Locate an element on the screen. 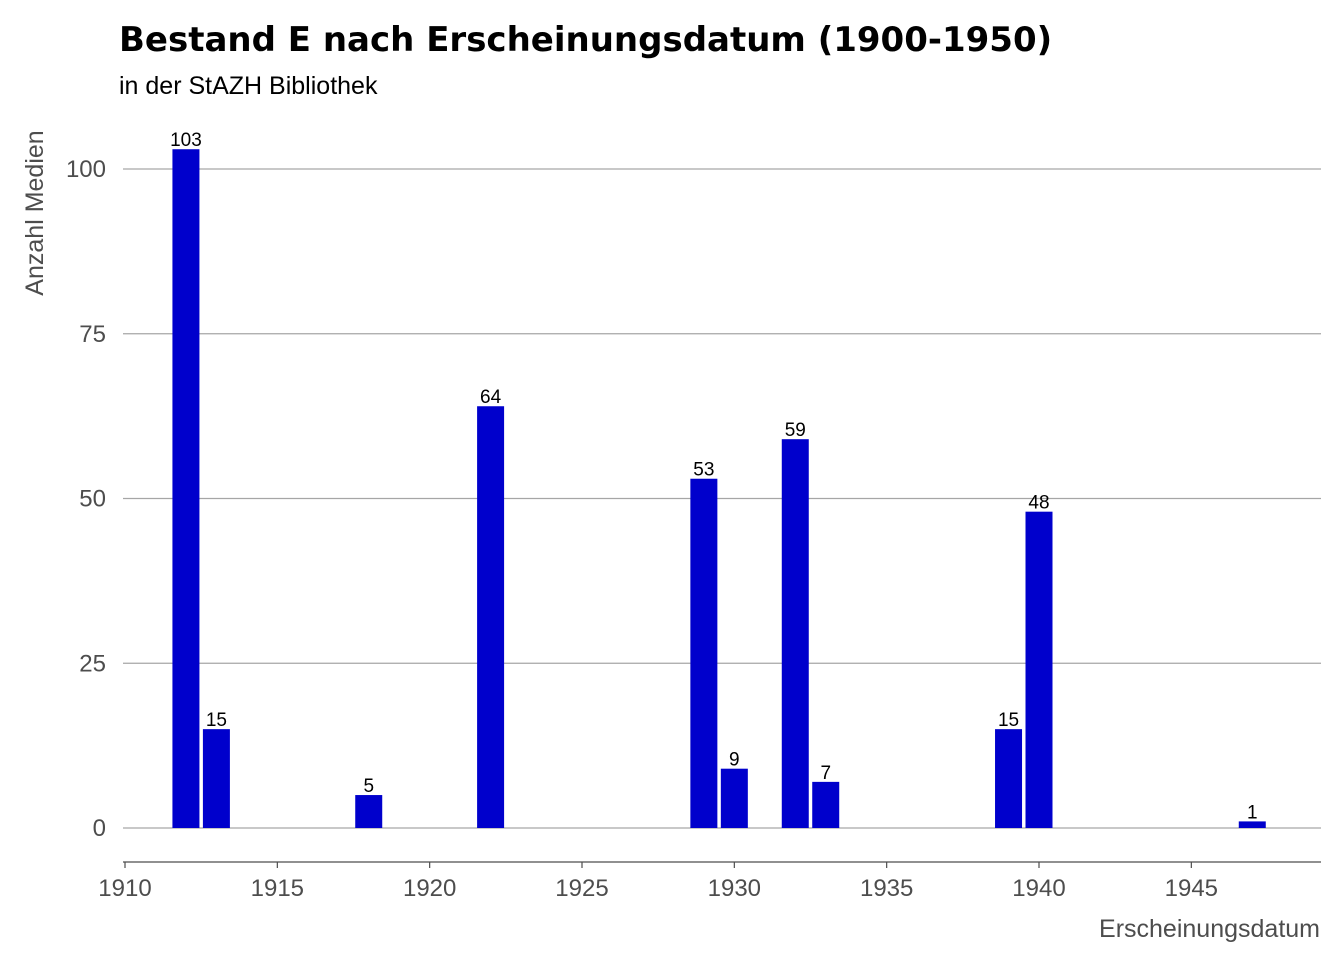 This screenshot has width=1344, height=960. y-tick-label: 100 is located at coordinates (86, 169).